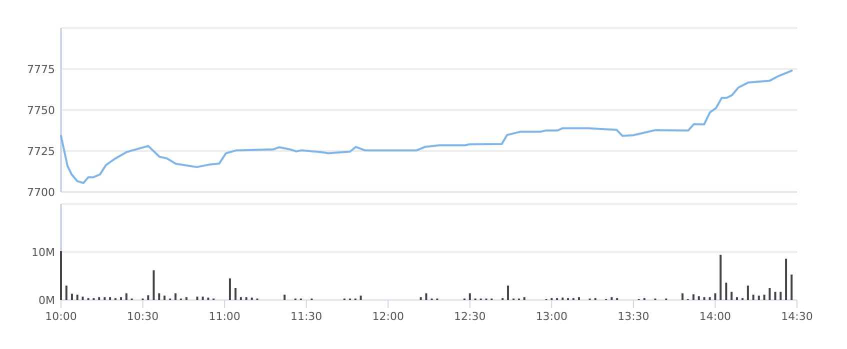  I want to click on x-tick-label: 13:30, so click(634, 316).